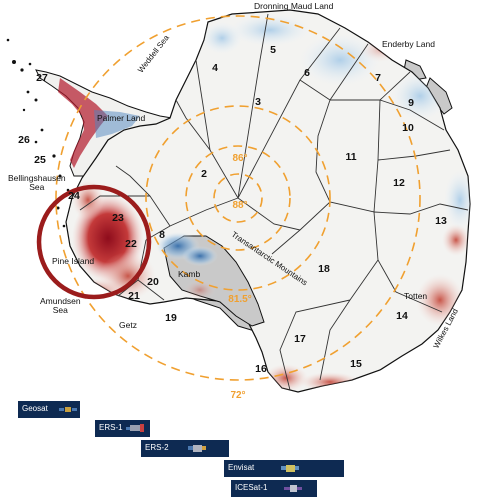 The width and height of the screenshot is (500, 500). I want to click on mission-bar-ers2: ERS-2, so click(185, 448).